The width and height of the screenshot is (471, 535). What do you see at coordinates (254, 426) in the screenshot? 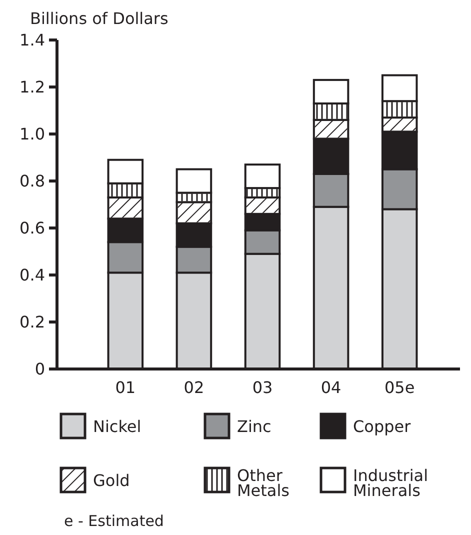
I see `legend-label: Zinc` at bounding box center [254, 426].